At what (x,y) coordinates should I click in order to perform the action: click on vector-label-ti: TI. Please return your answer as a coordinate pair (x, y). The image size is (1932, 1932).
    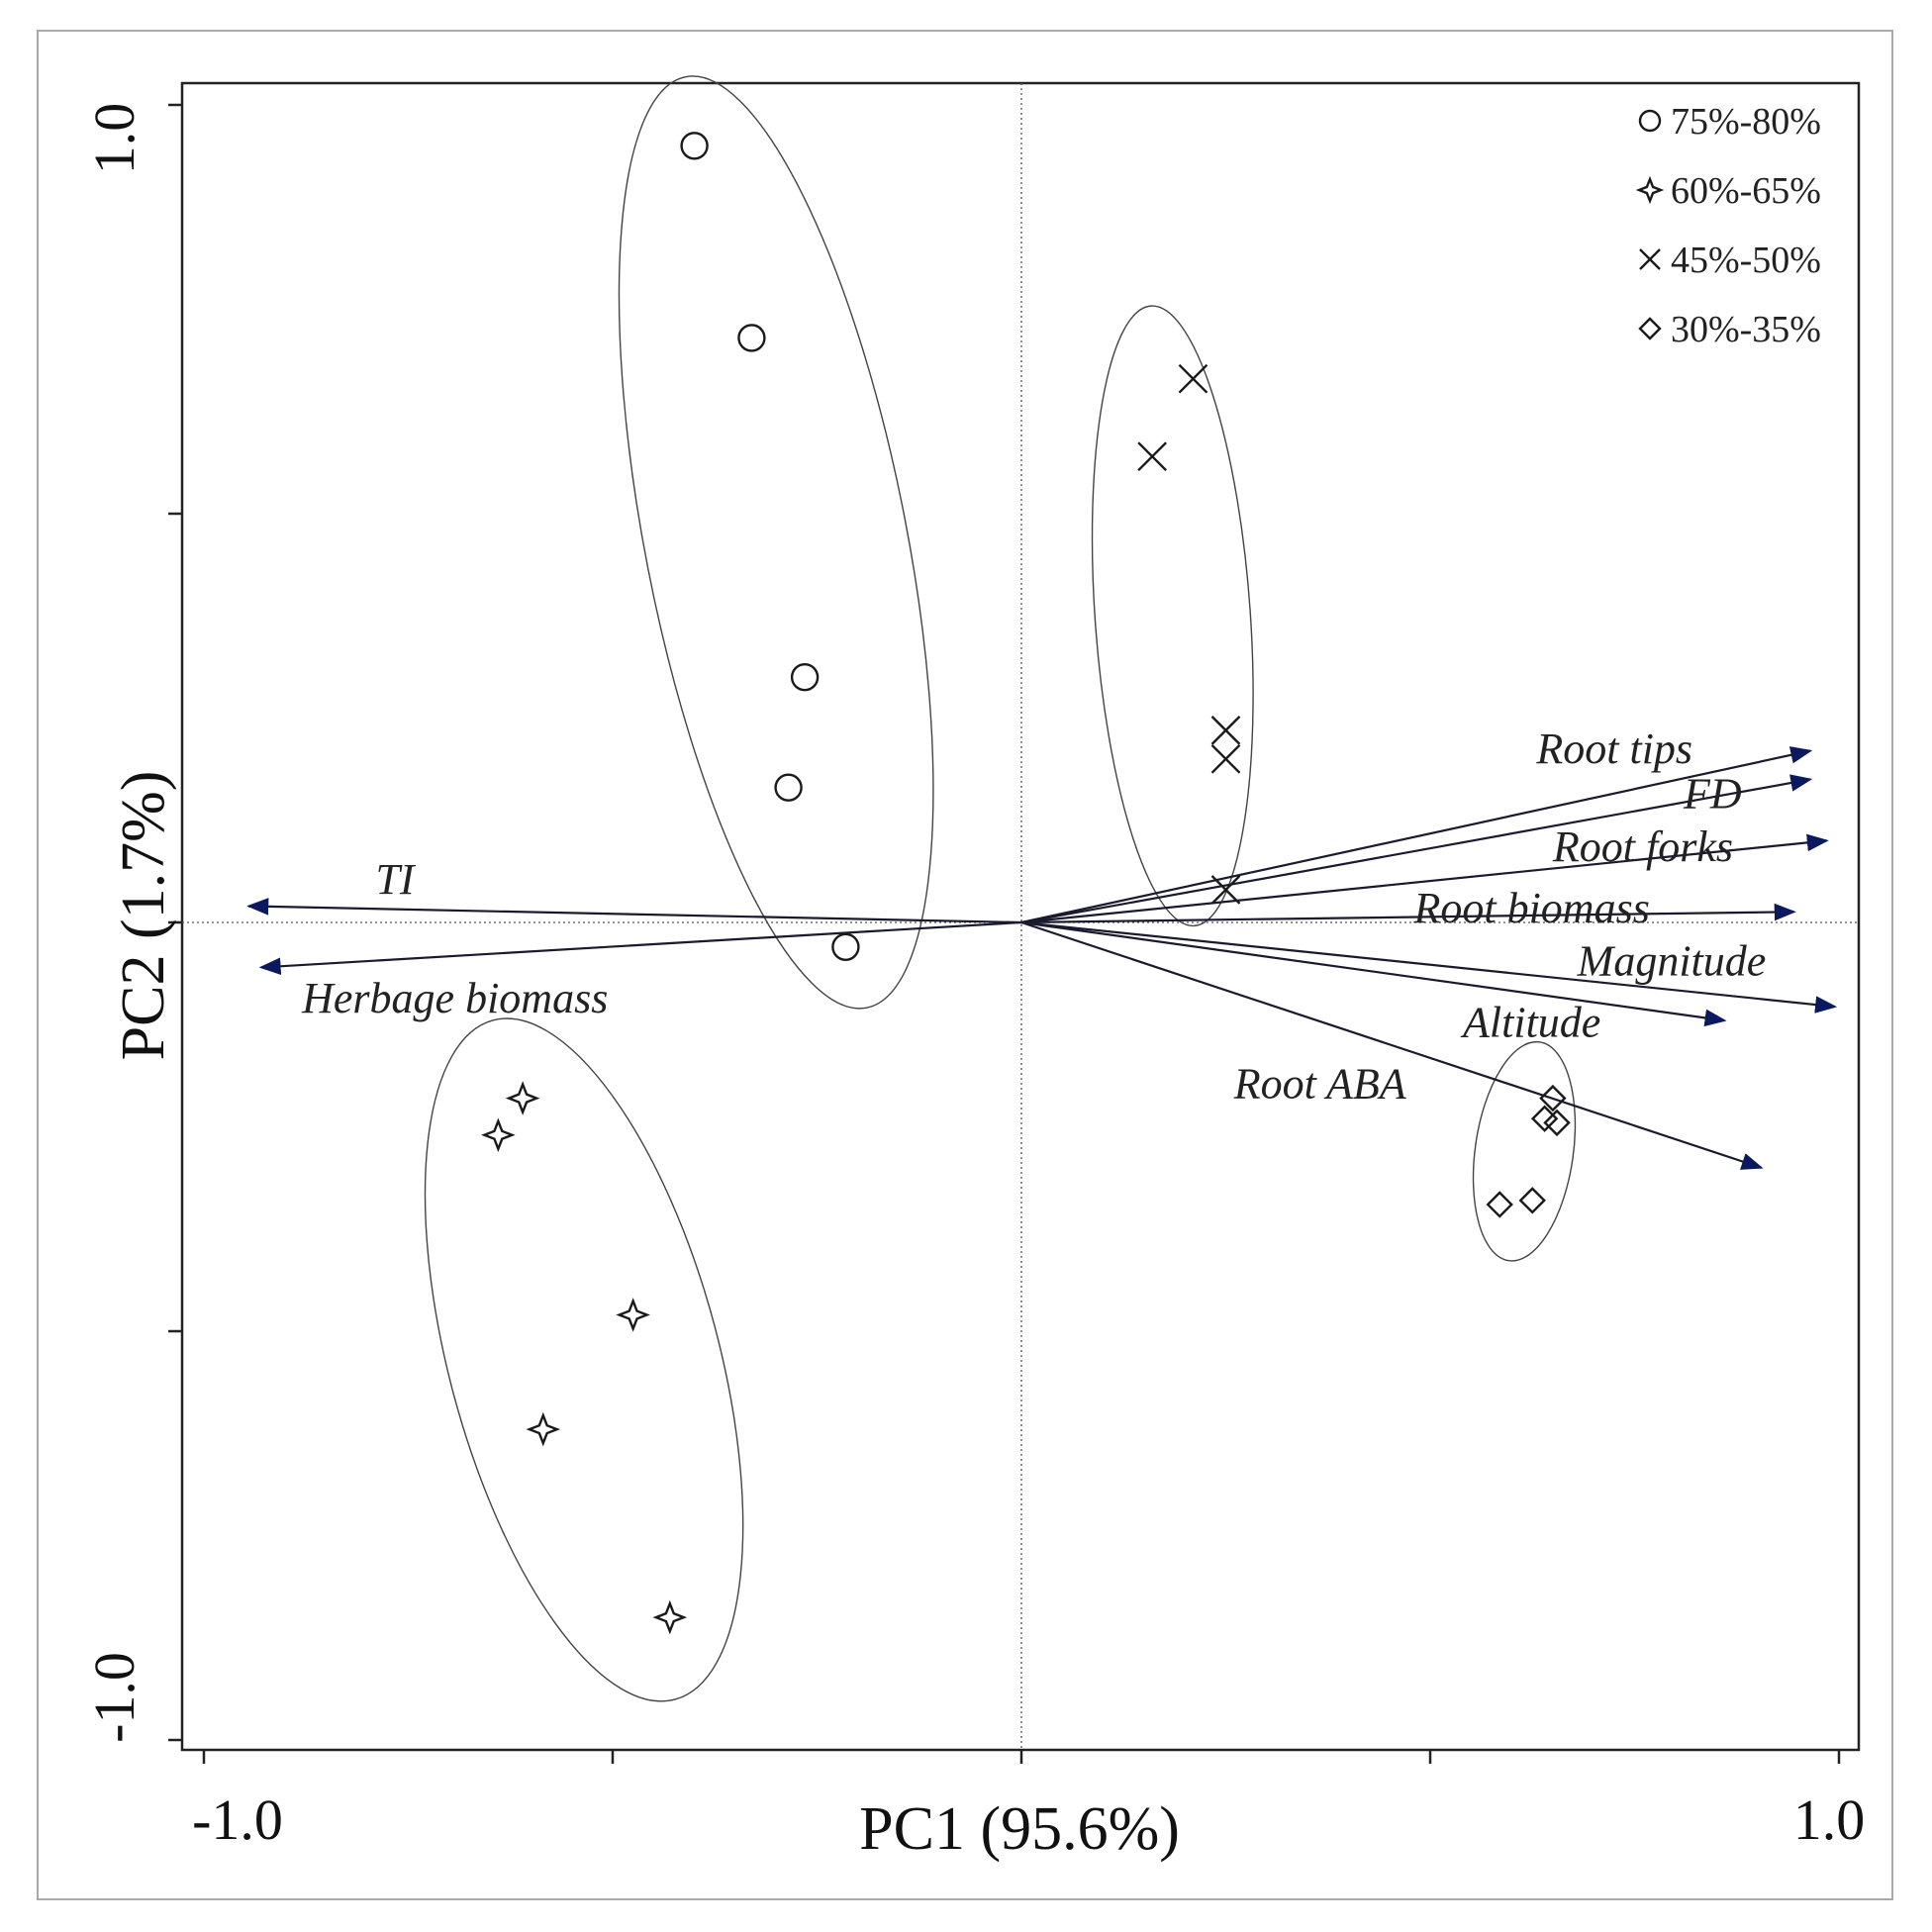
    Looking at the image, I should click on (395, 879).